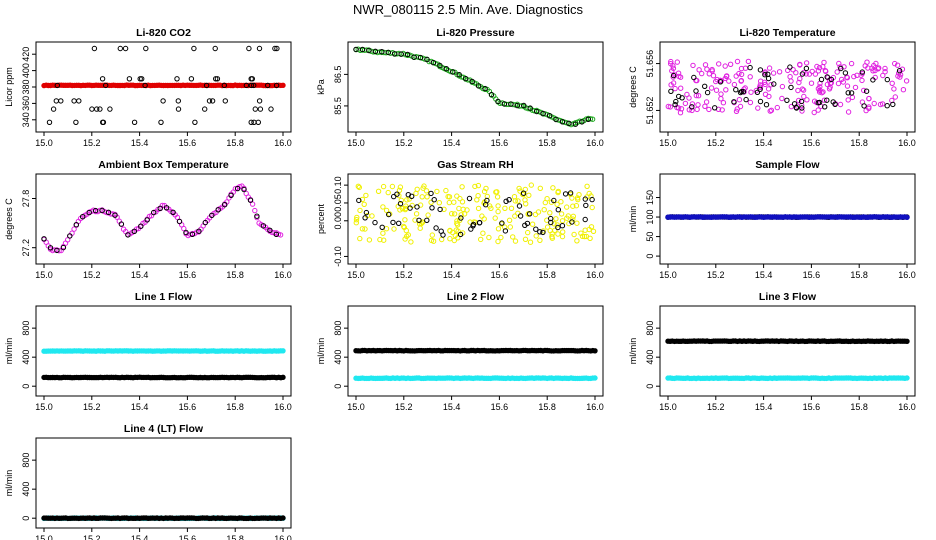 This screenshot has width=936, height=540. Describe the element at coordinates (633, 87) in the screenshot. I see `y-axis-label: degrees C` at that location.